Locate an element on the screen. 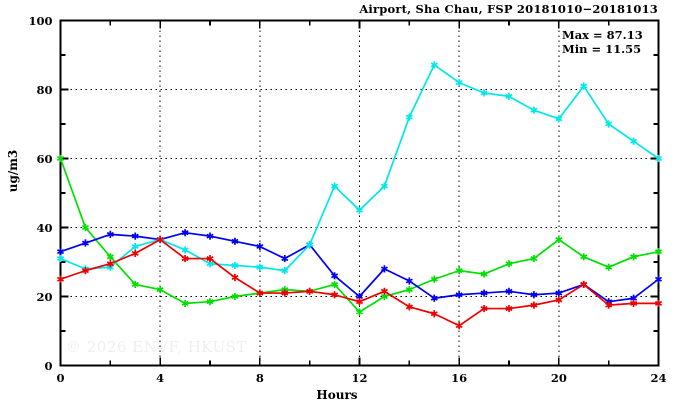 The height and width of the screenshot is (409, 674). min-annotation: Min = 11.55 is located at coordinates (602, 49).